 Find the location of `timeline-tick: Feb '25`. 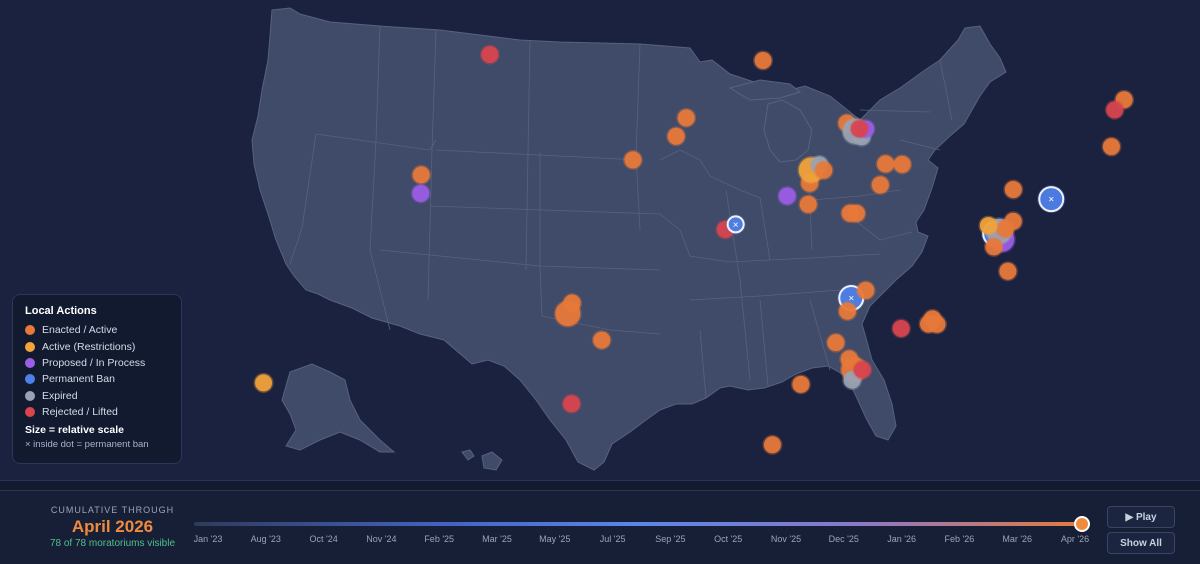

timeline-tick: Feb '25 is located at coordinates (439, 539).